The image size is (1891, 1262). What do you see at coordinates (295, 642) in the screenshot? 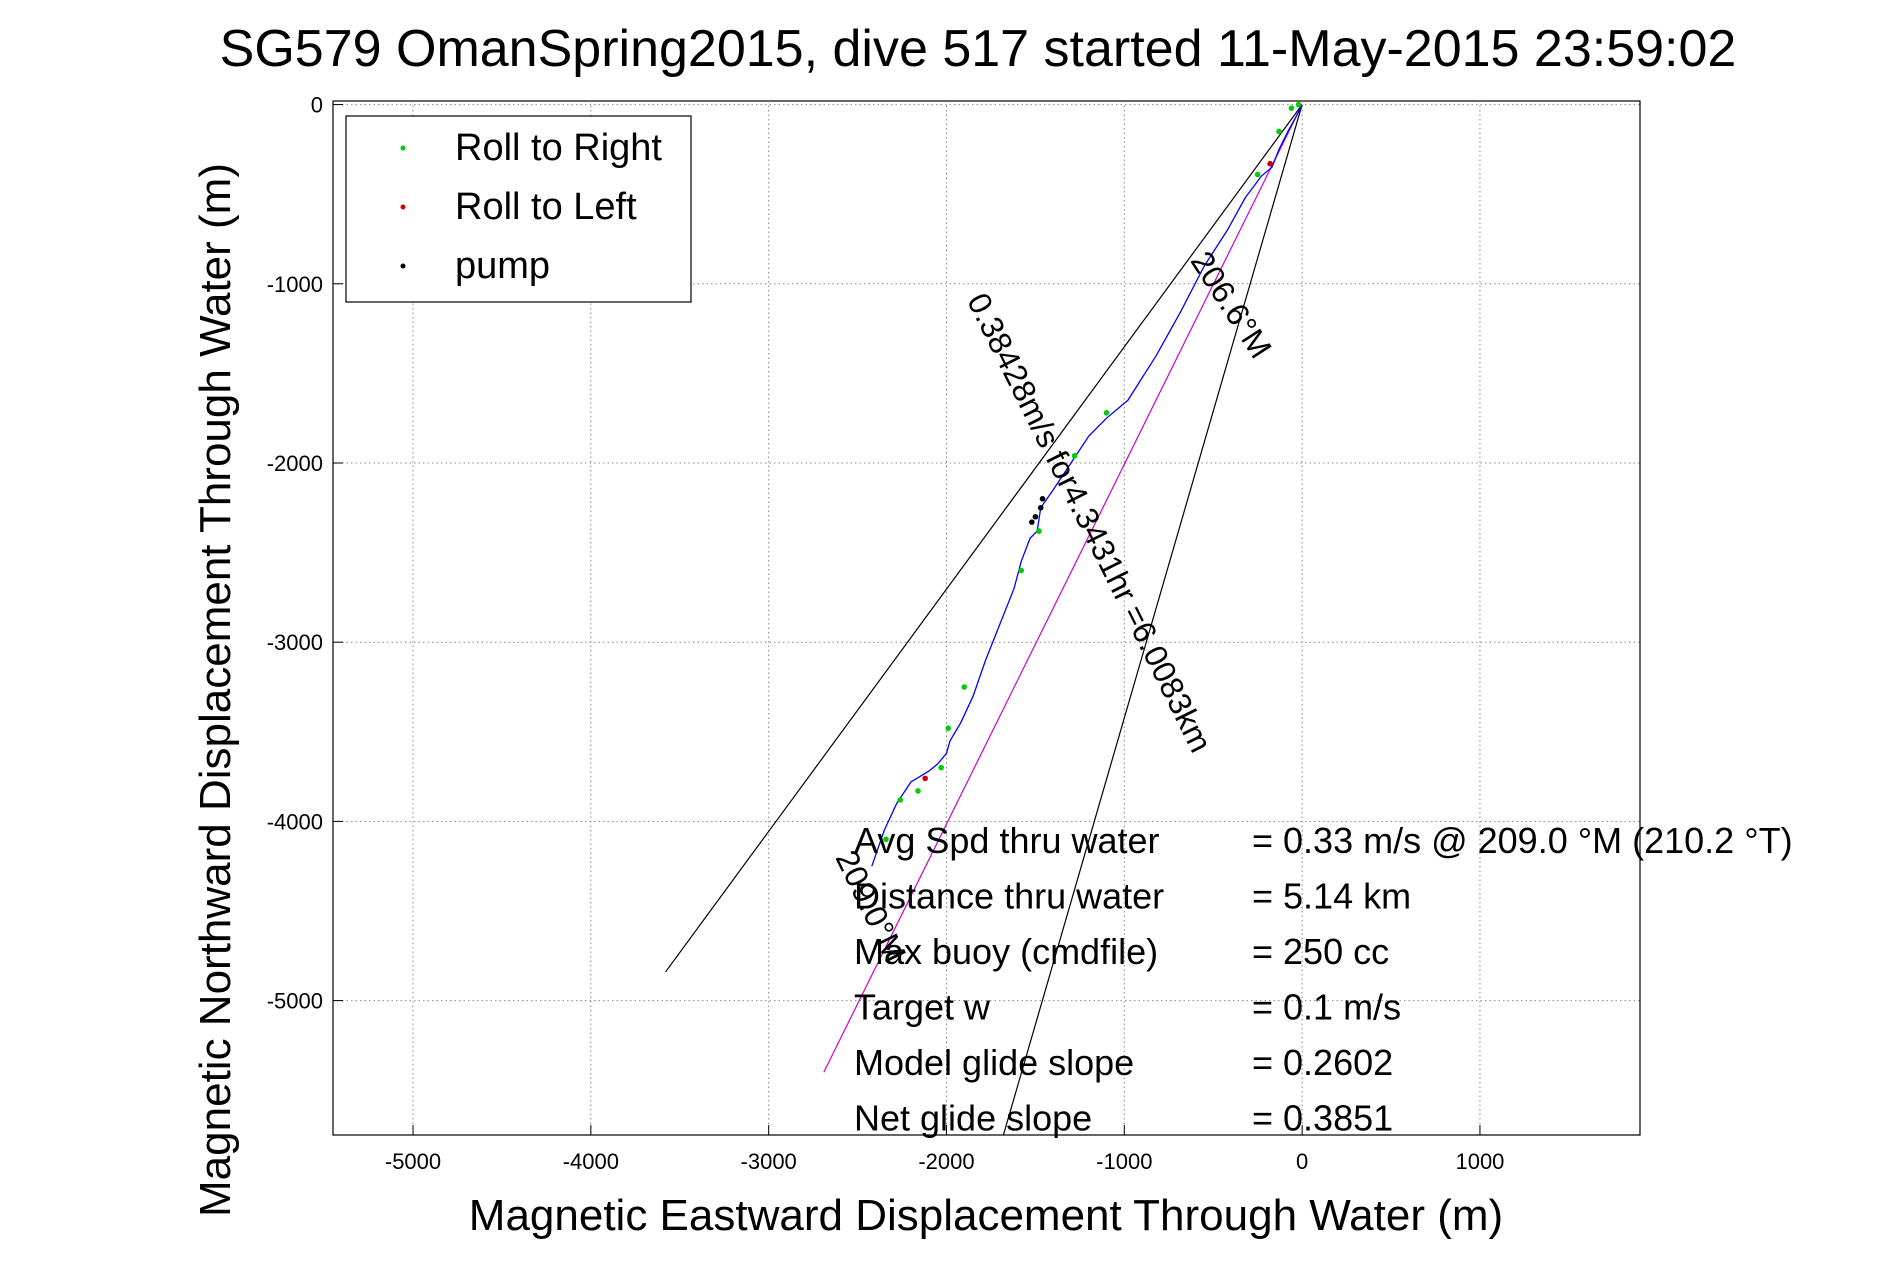
I see `y-tick-label: -3000` at bounding box center [295, 642].